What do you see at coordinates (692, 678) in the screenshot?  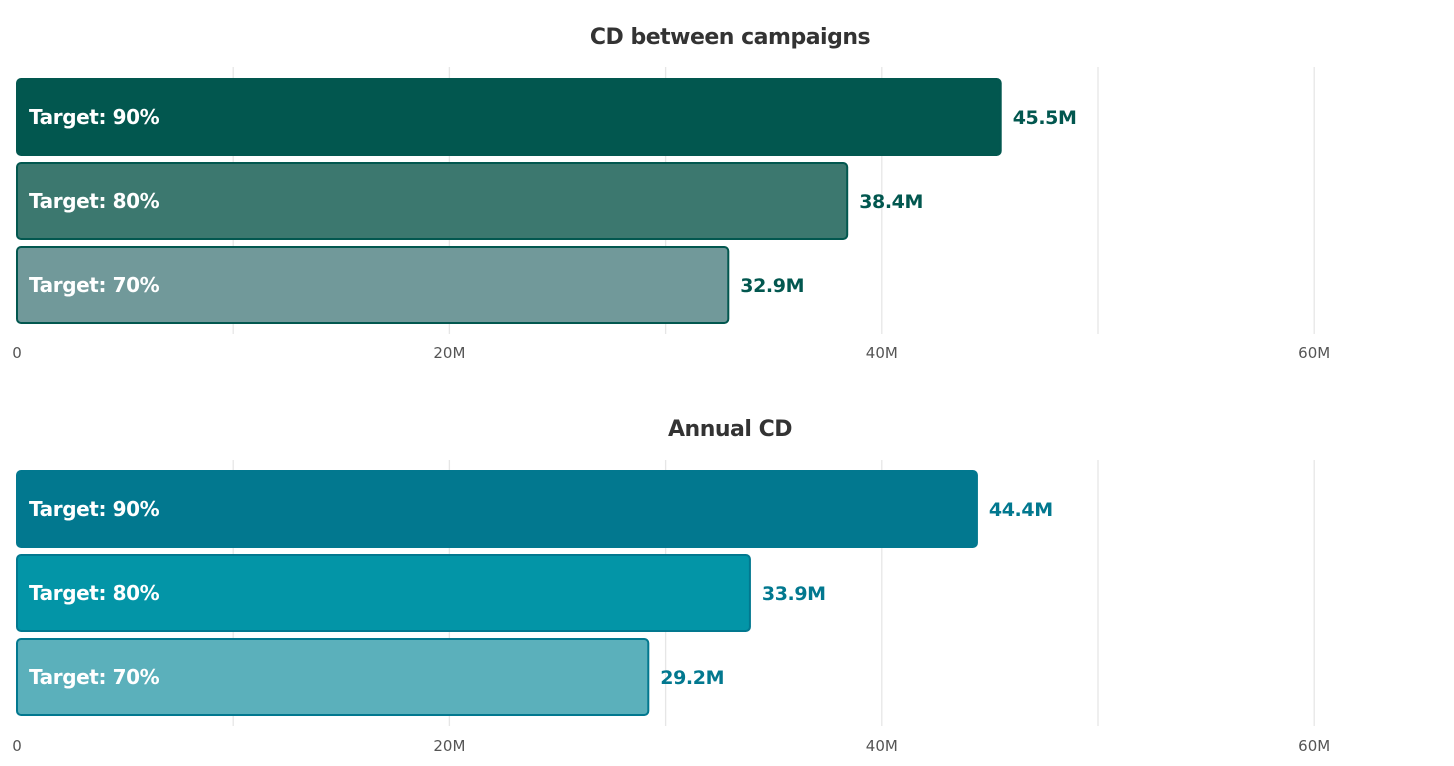 I see `bar-value-label: 29.2M` at bounding box center [692, 678].